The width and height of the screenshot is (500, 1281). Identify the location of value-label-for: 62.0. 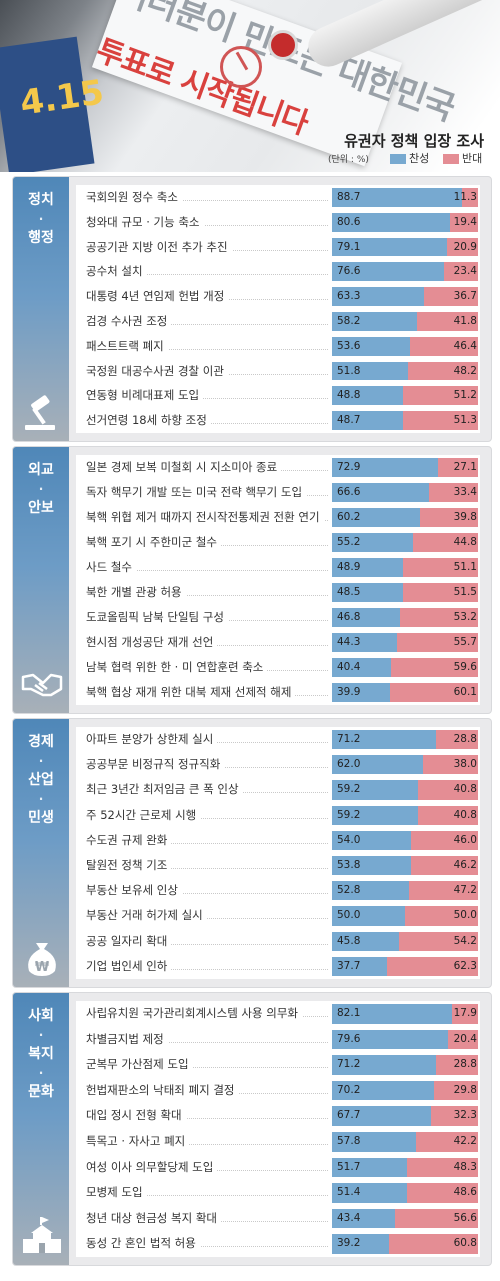
(349, 764).